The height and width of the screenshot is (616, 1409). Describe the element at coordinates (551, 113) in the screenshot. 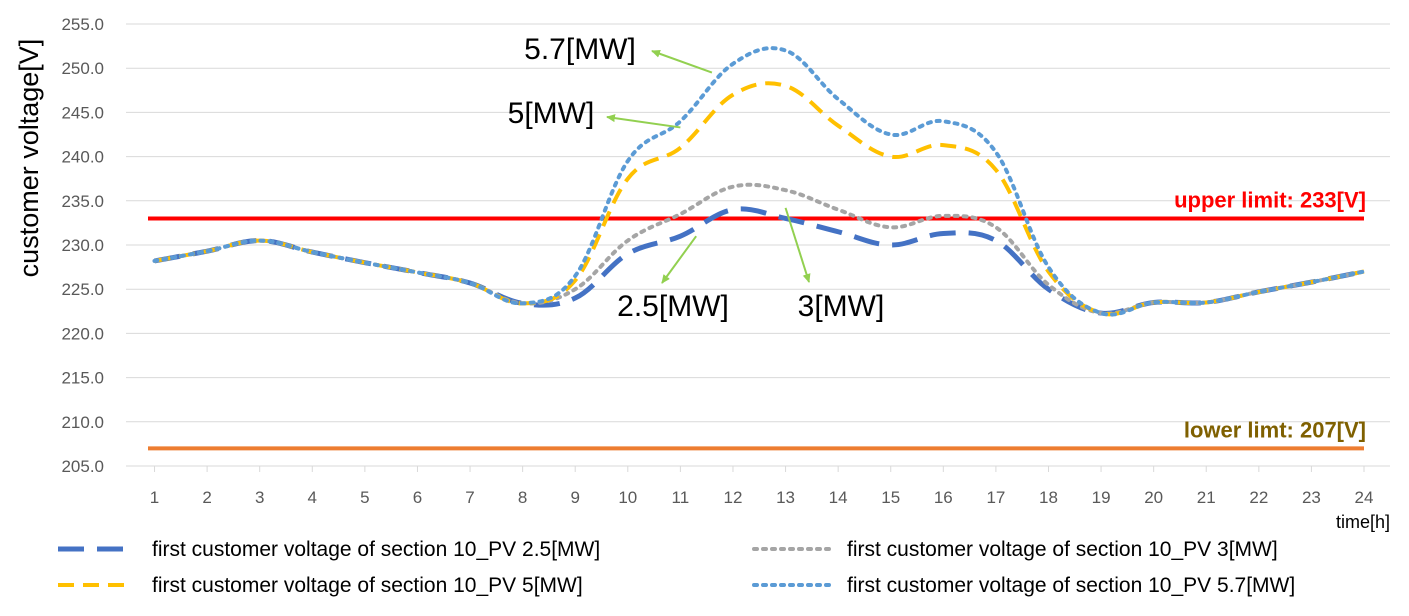

I see `annotation-label: 5[MW]` at that location.